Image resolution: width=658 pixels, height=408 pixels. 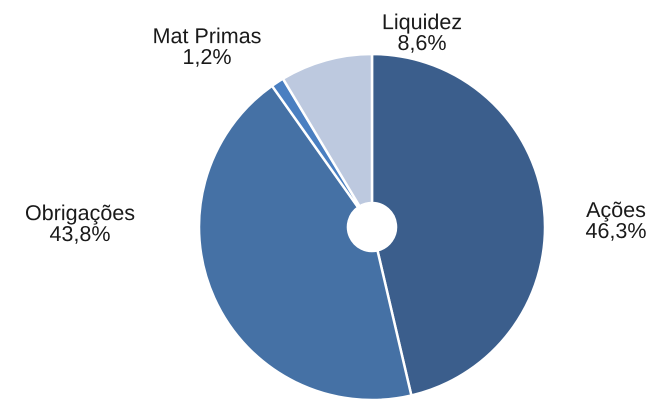 I want to click on slice-label: Ações, so click(x=616, y=212).